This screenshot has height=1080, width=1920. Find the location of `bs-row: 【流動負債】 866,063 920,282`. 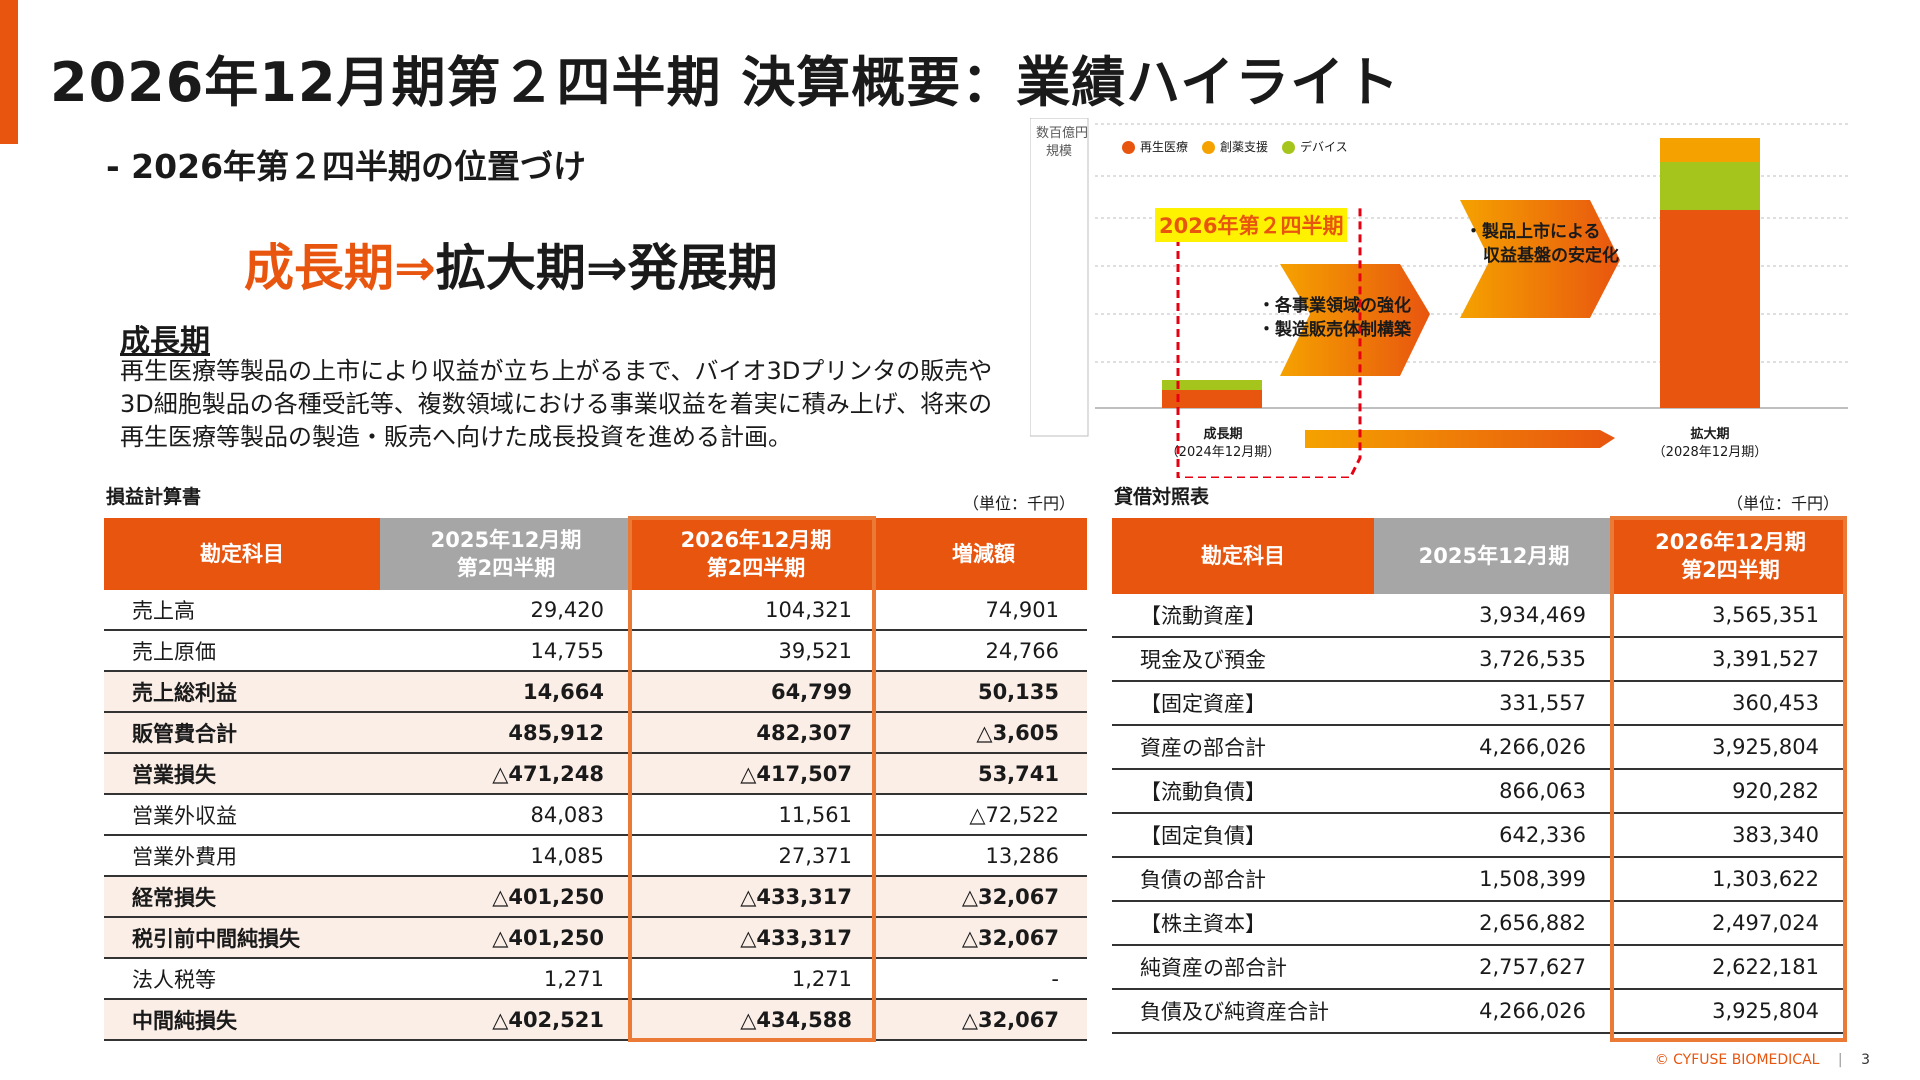

bs-row: 【流動負債】 866,063 920,282 is located at coordinates (1479, 791).